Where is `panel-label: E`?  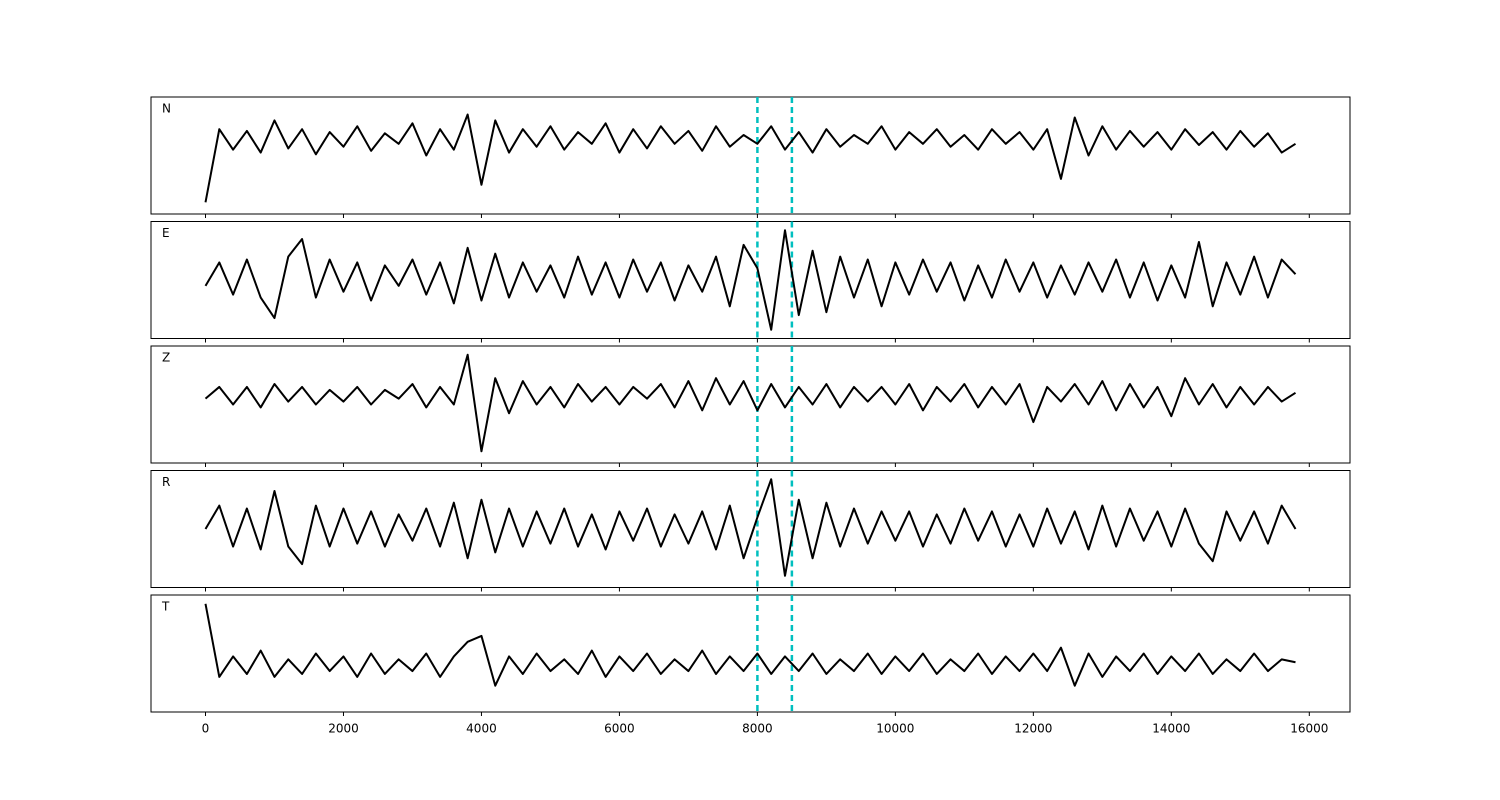 panel-label: E is located at coordinates (166, 233).